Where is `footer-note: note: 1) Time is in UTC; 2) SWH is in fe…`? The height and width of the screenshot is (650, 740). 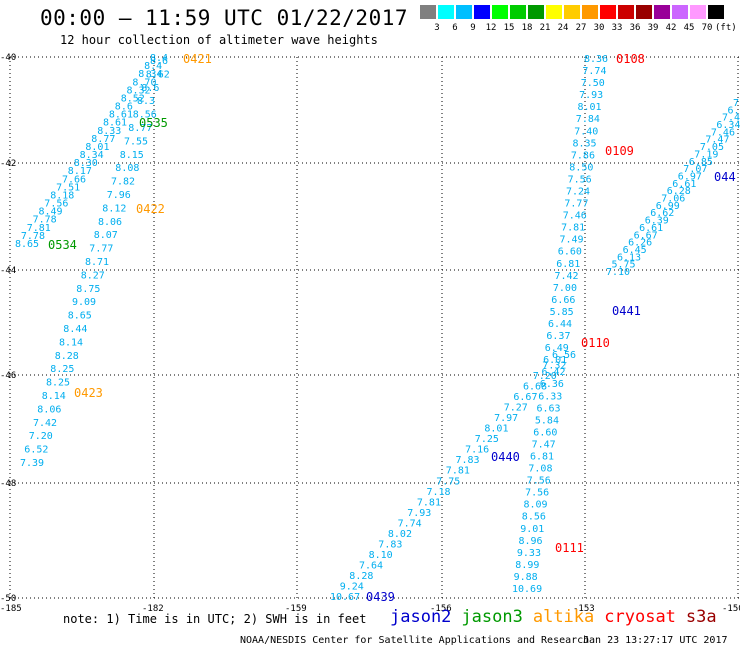
footer-note: note: 1) Time is in UTC; 2) SWH is in fe… is located at coordinates (215, 619).